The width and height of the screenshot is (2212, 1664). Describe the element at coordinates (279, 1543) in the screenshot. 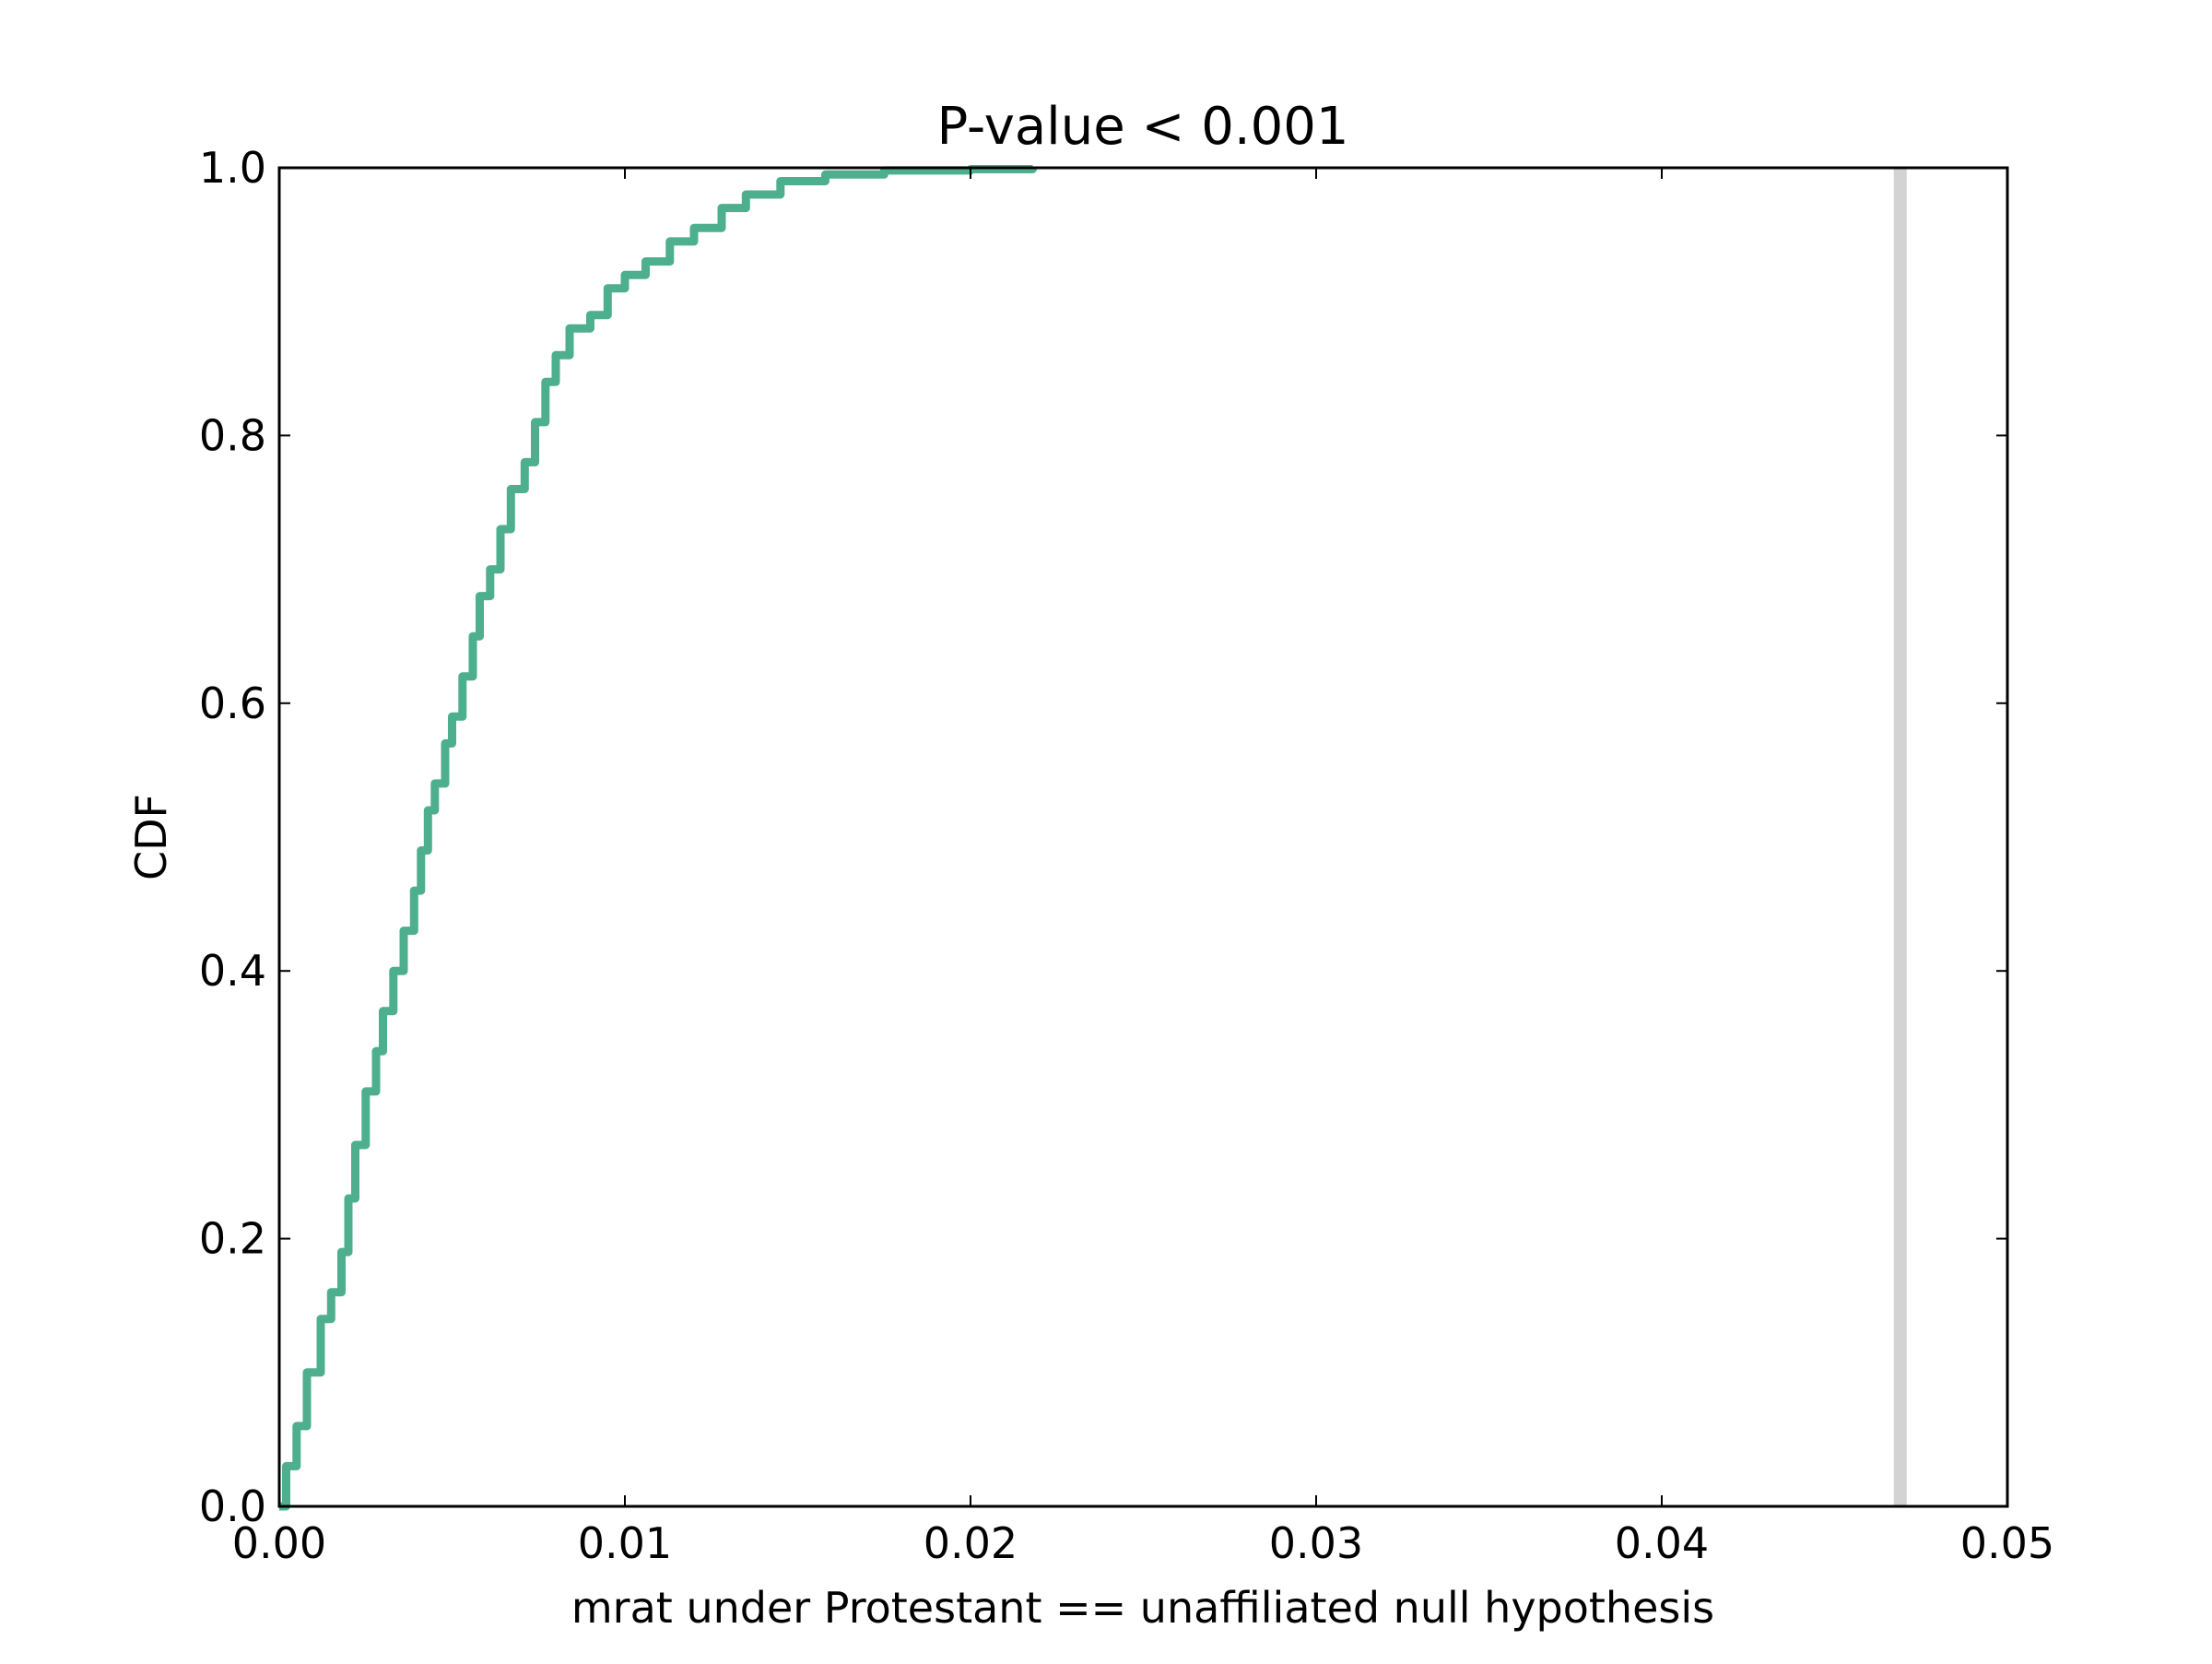

I see `x-tick-label: 0.00` at that location.